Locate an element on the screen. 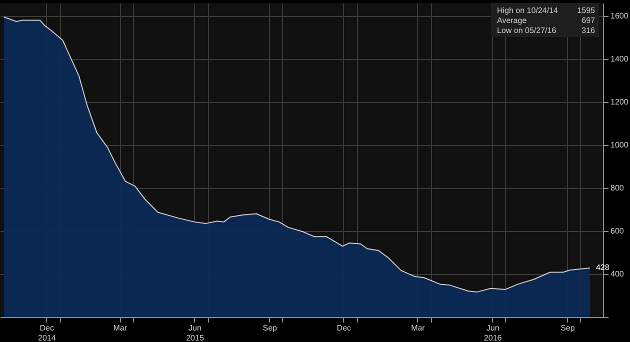  annotation: 428 is located at coordinates (603, 267).